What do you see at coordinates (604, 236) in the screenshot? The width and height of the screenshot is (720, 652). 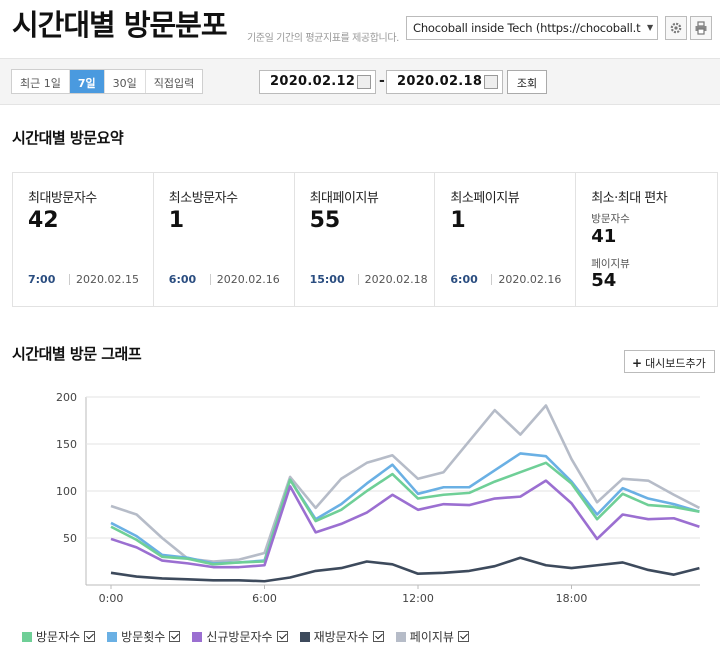 I see `deviation-visitors-value: 41` at bounding box center [604, 236].